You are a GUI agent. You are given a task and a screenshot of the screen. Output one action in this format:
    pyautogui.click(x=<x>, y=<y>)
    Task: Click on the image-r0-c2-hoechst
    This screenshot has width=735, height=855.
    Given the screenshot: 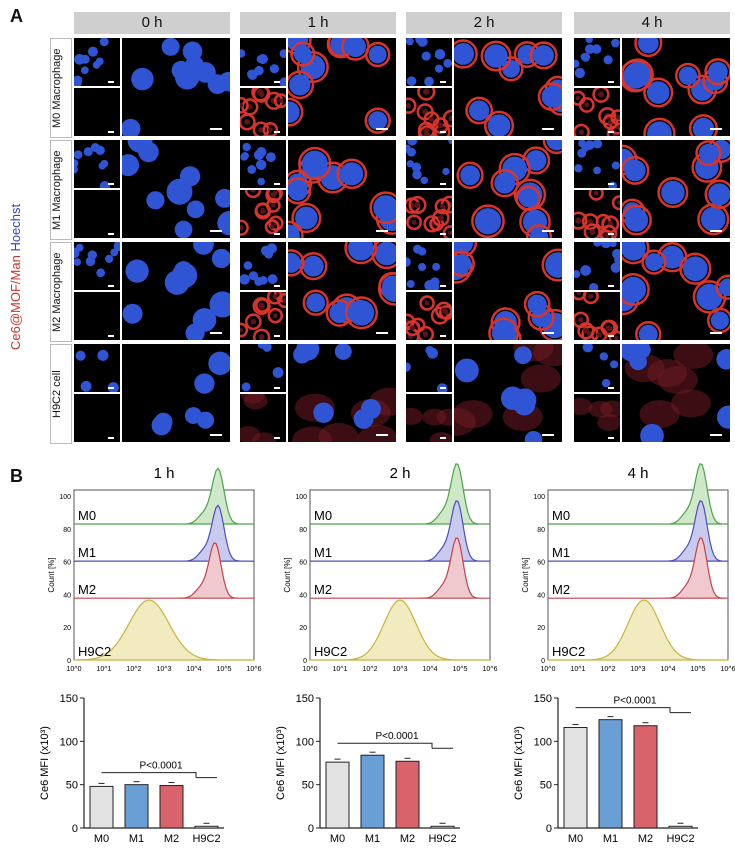 What is the action you would take?
    pyautogui.click(x=429, y=62)
    